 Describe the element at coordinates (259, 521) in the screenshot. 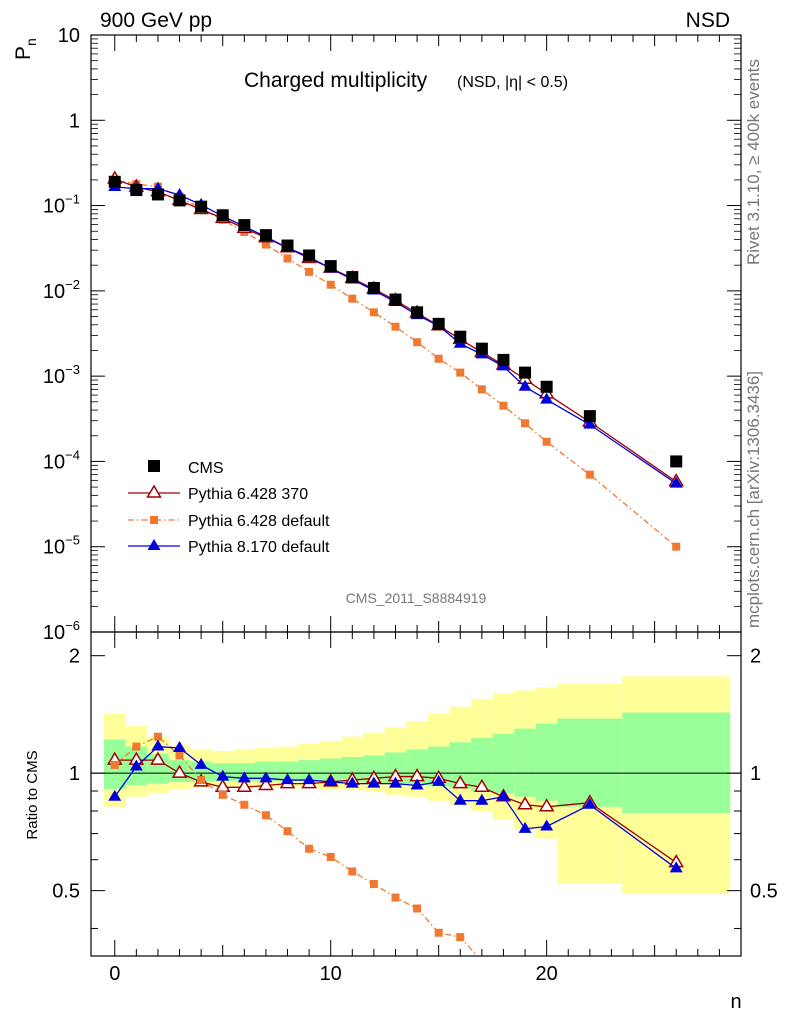

I see `legend-label-pythia6-default: Pythia 6.428 default` at that location.